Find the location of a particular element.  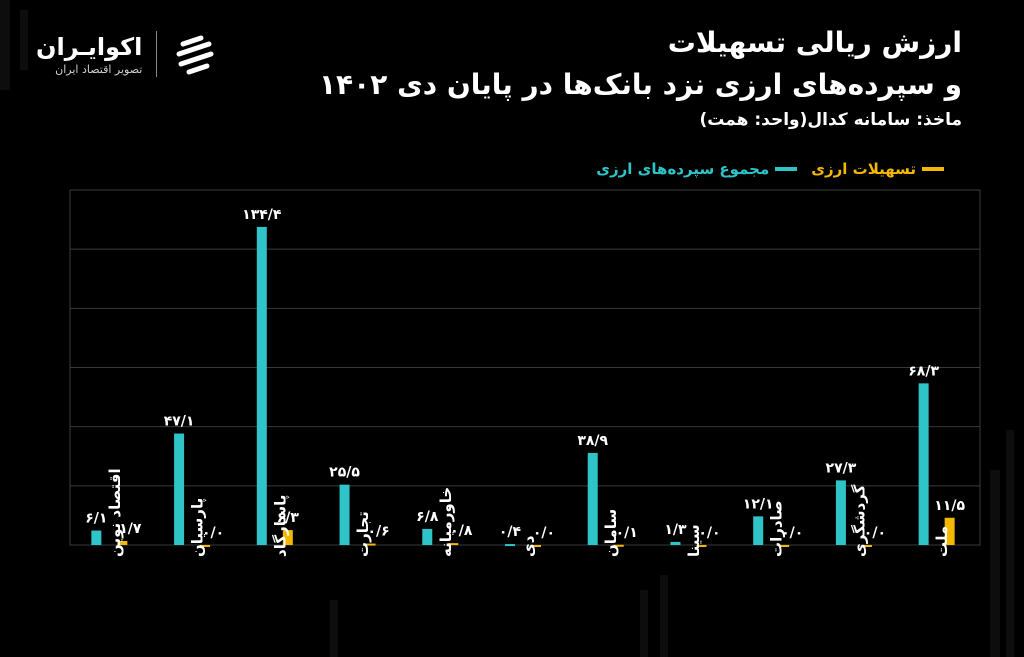

category-label: ملت is located at coordinates (942, 541).